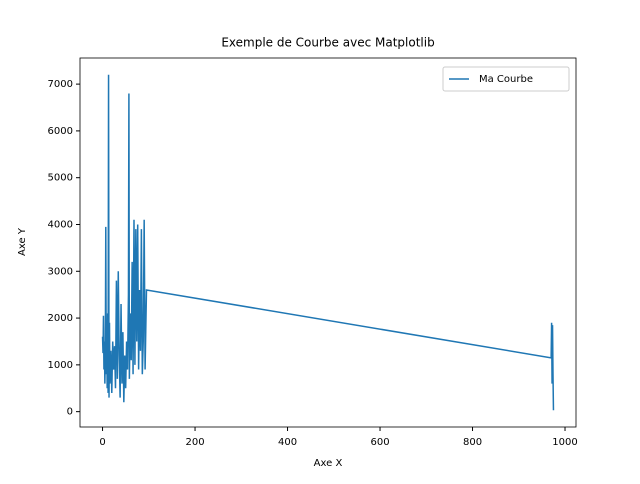 This screenshot has width=640, height=484. I want to click on x-axis-label: Axe X, so click(328, 463).